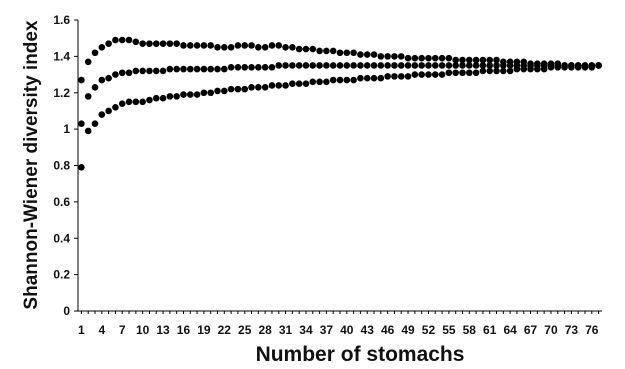 This screenshot has width=625, height=369. What do you see at coordinates (327, 330) in the screenshot?
I see `x-tick-label: 37` at bounding box center [327, 330].